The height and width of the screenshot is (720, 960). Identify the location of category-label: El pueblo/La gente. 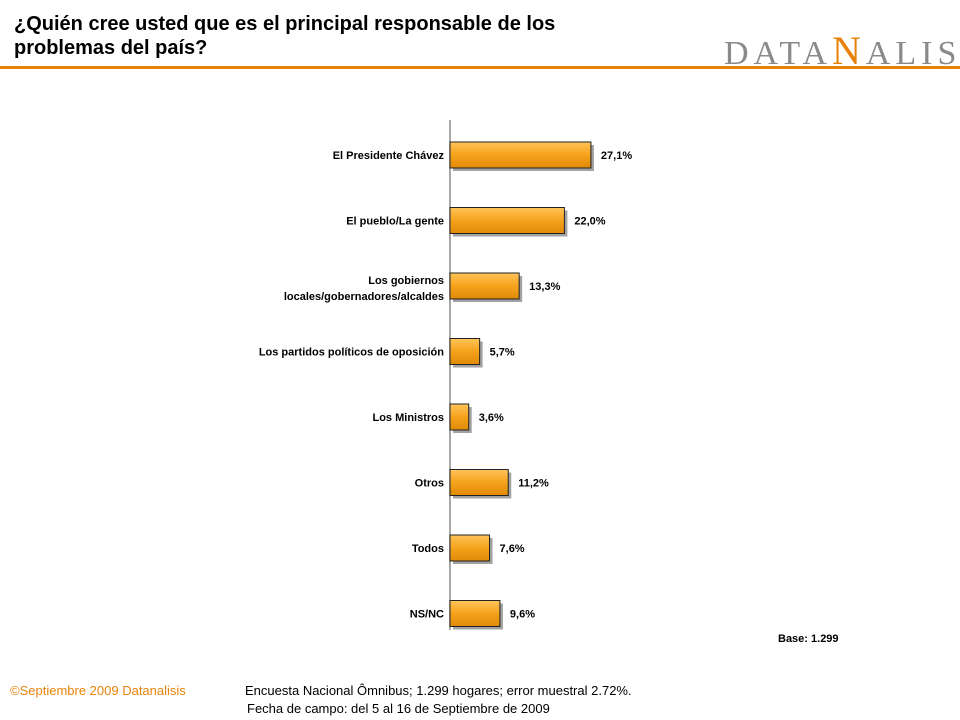
(395, 222).